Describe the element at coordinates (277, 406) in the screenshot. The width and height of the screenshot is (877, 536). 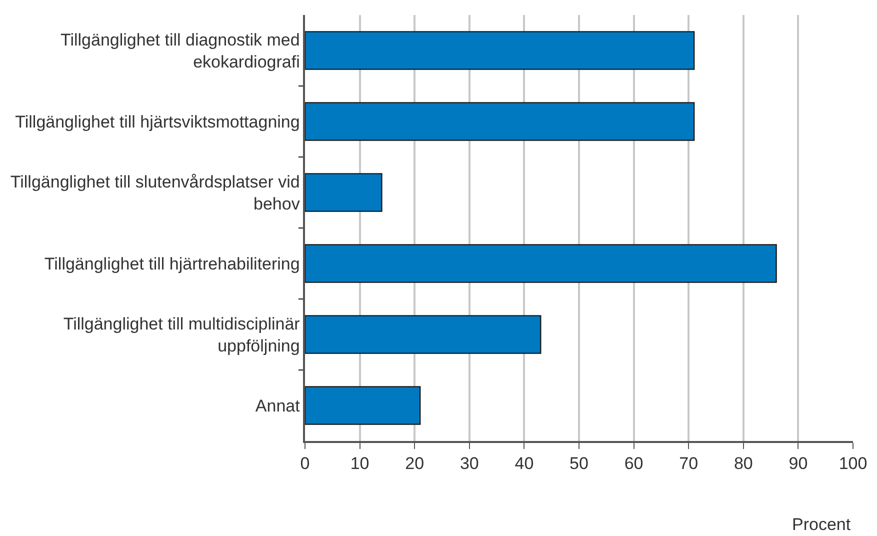
I see `y-tick-label: Annat` at that location.